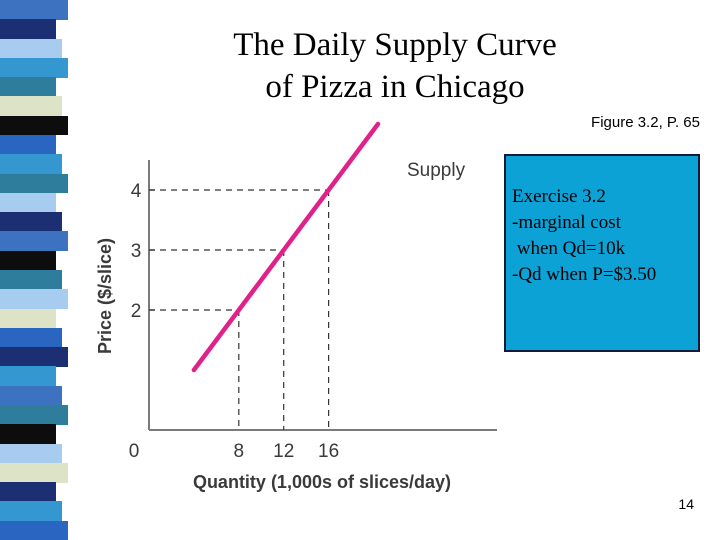 This screenshot has width=720, height=540. What do you see at coordinates (136, 251) in the screenshot?
I see `y-tick-label: 3` at bounding box center [136, 251].